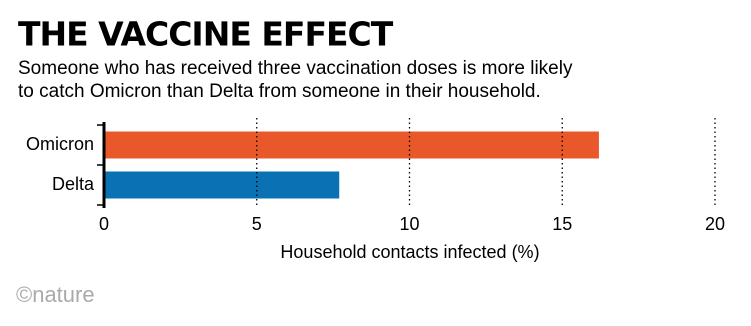  I want to click on y-tick-label: Omicron, so click(60, 144).